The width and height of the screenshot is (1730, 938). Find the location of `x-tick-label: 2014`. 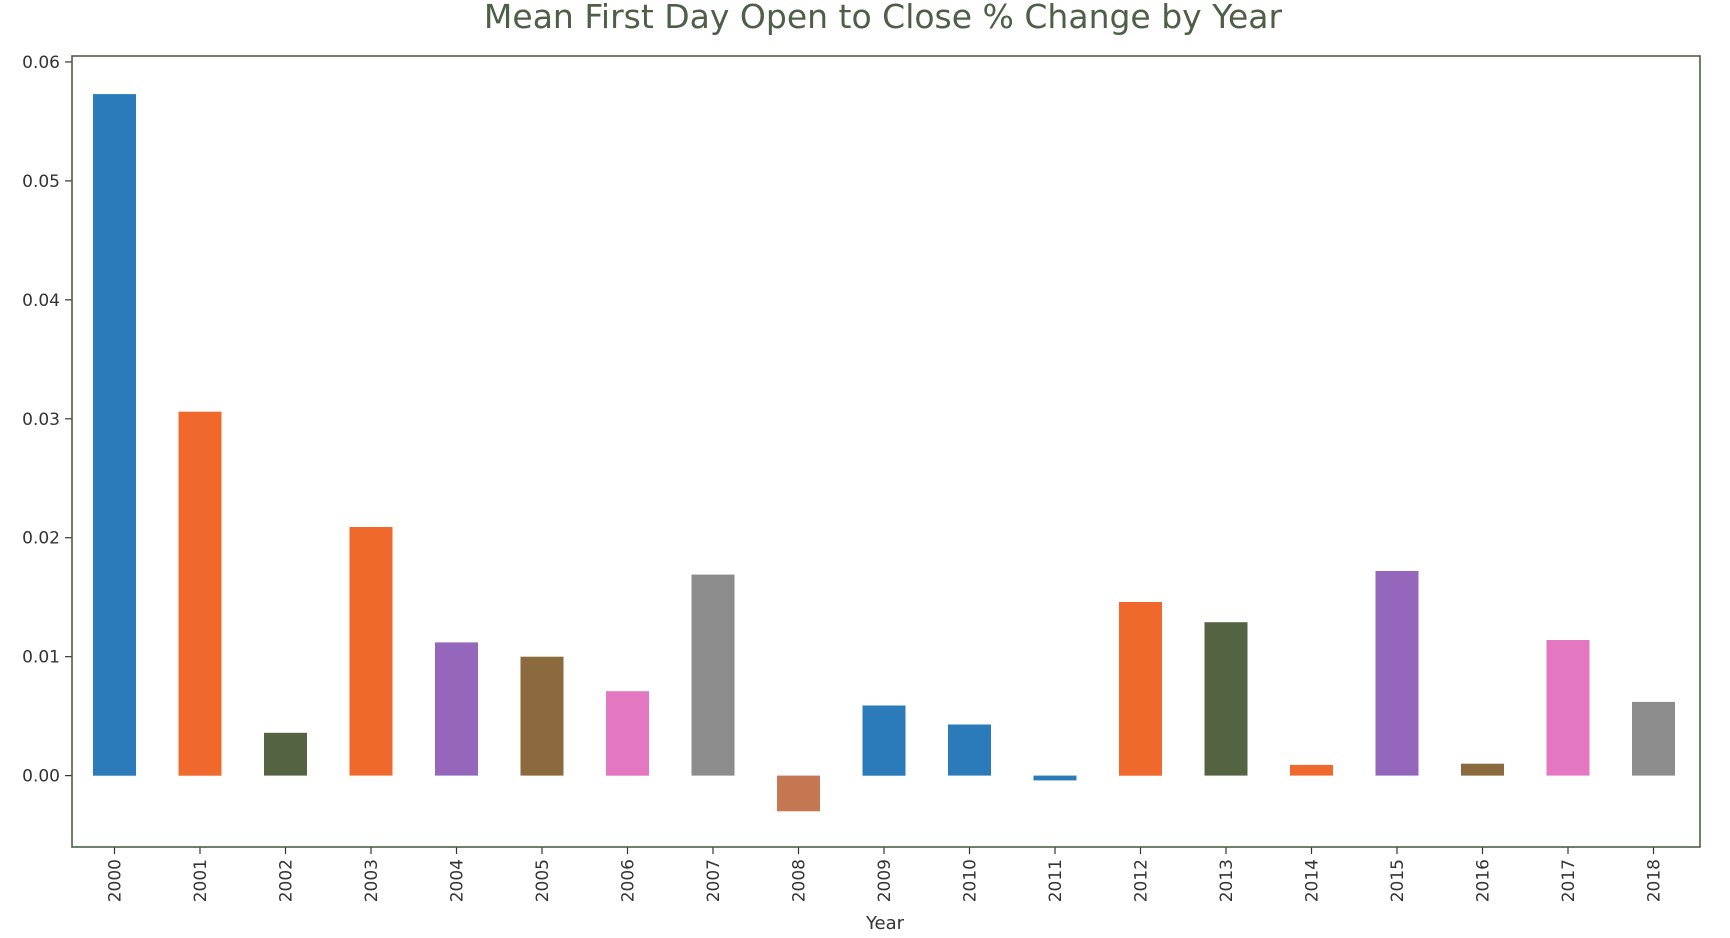

x-tick-label: 2014 is located at coordinates (1313, 880).